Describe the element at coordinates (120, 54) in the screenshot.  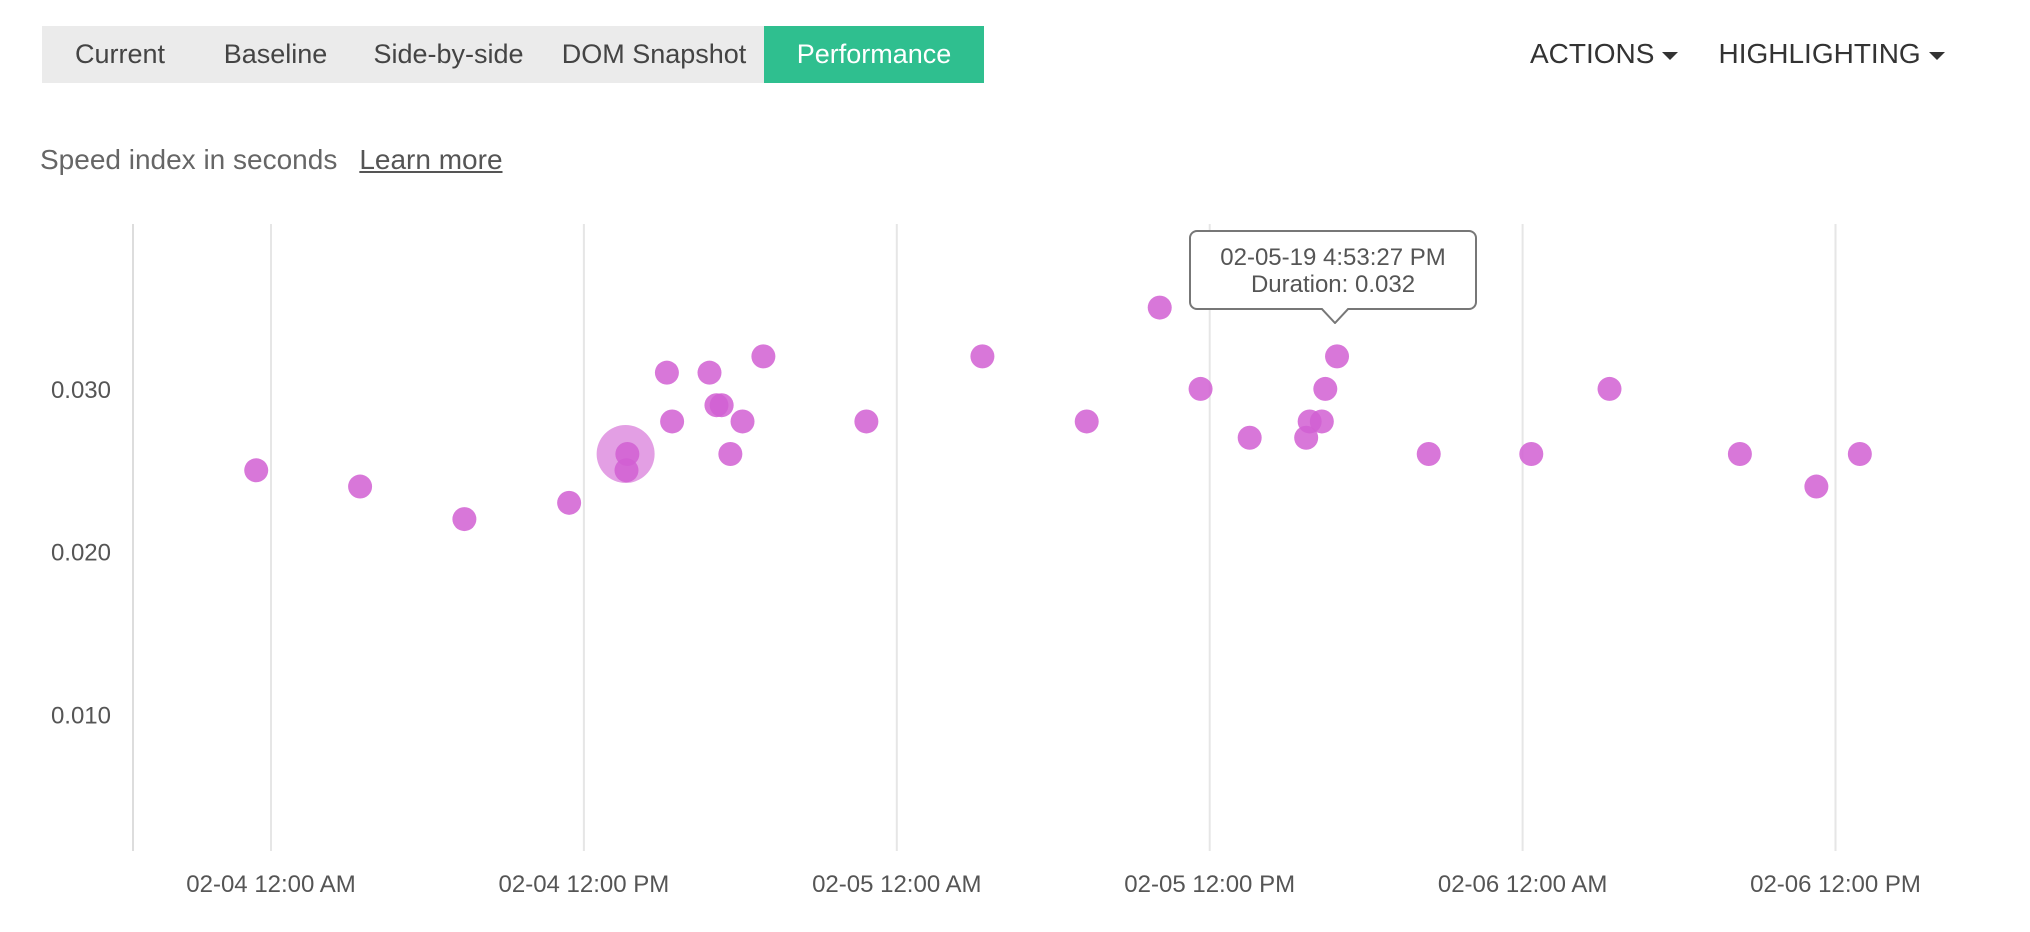
I see `tab-current: Current` at that location.